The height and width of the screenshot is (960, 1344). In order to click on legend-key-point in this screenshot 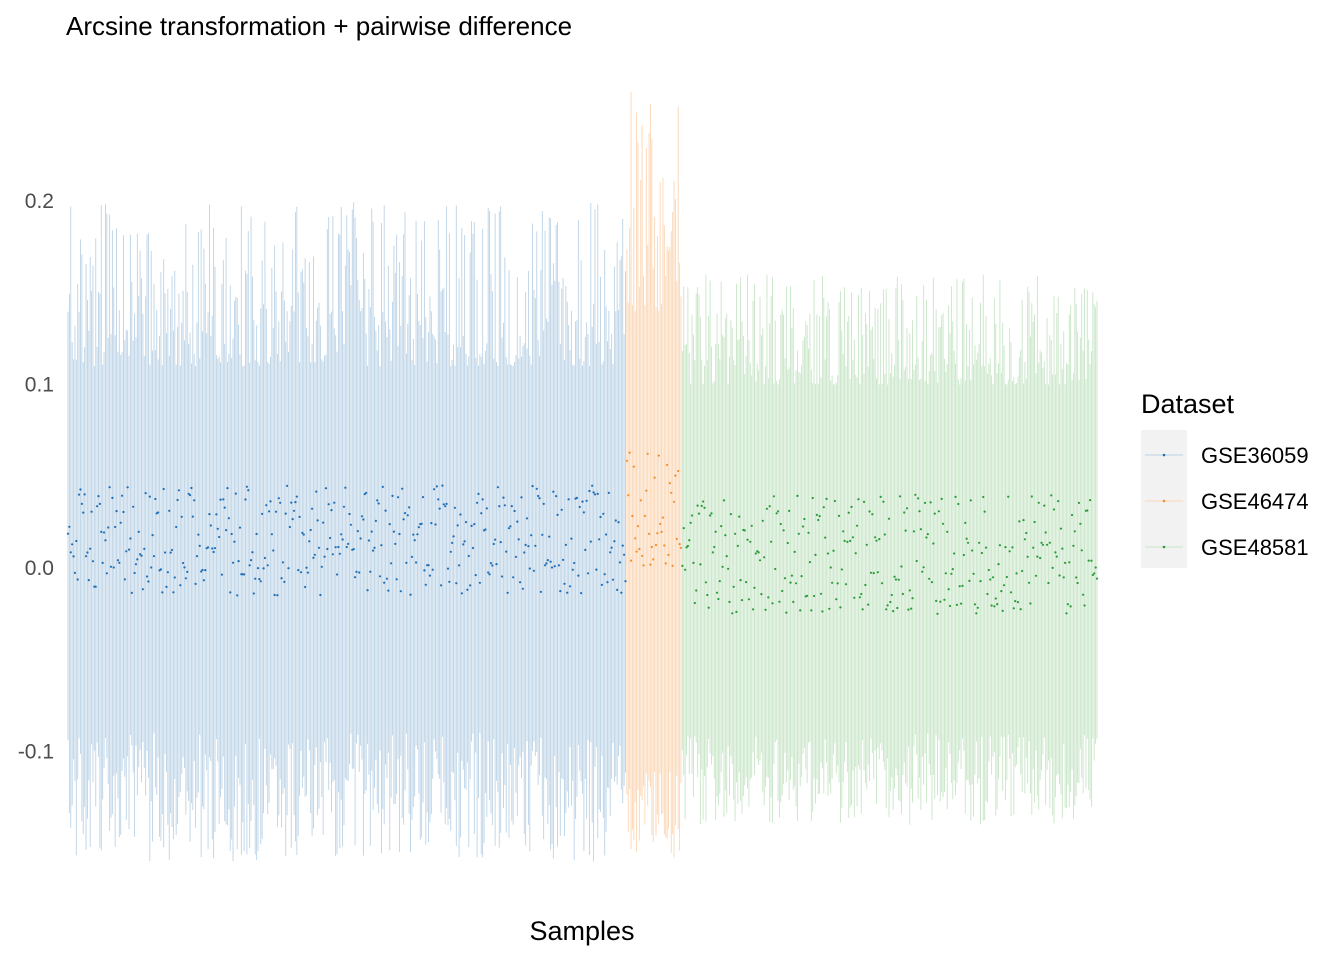, I will do `click(1164, 547)`.